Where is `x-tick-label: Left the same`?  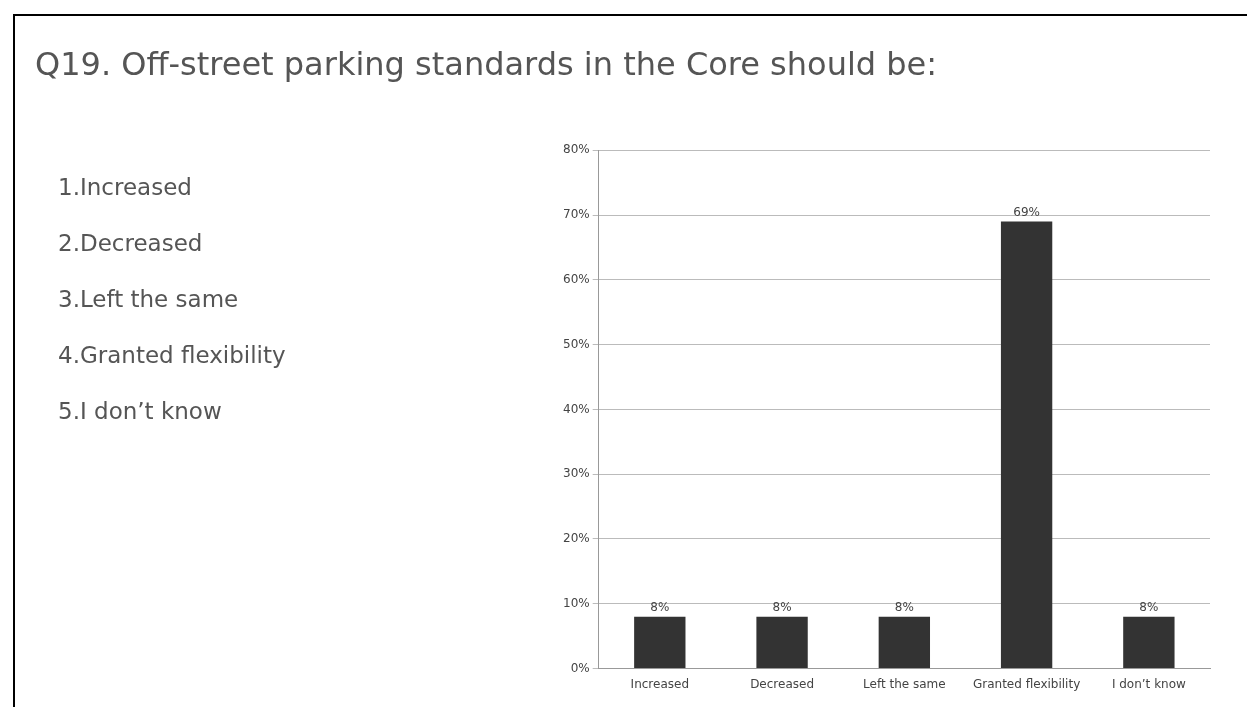
x-tick-label: Left the same is located at coordinates (904, 683).